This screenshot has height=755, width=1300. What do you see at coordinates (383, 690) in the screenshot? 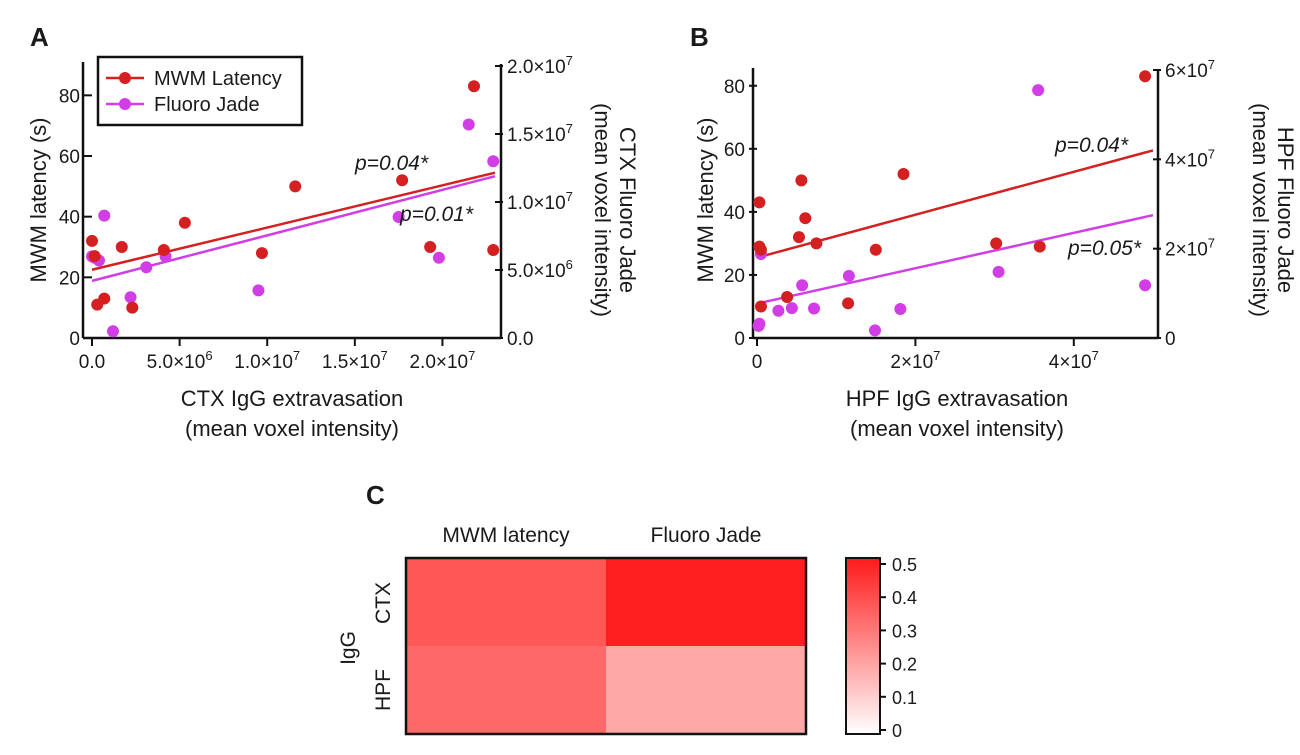
I see `heatmap-row-label-hpf: HPF` at bounding box center [383, 690].